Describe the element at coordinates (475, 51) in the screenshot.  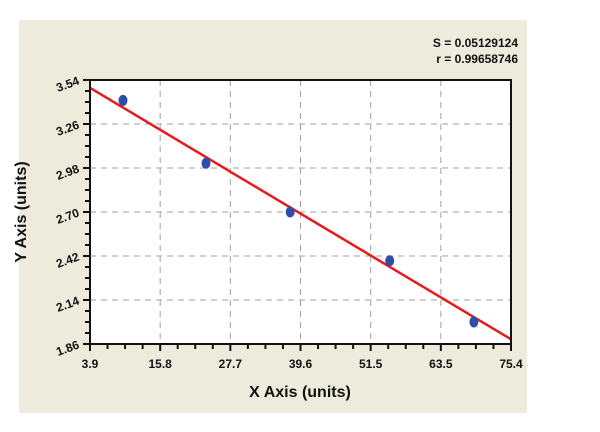
I see `fit-statistics: S = 0.05129124 r = 0.99658746` at that location.